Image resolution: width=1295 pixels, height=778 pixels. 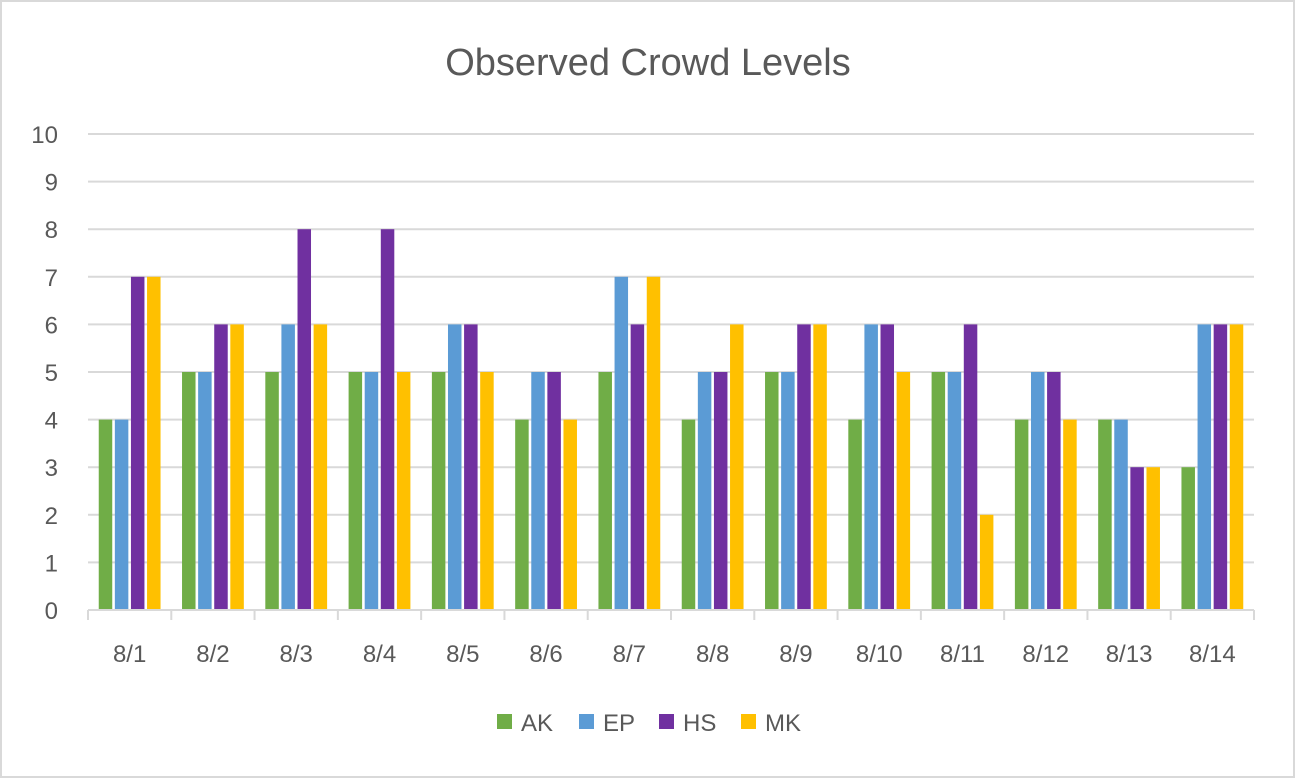 I want to click on x-tick-label: 8/9, so click(x=795, y=654).